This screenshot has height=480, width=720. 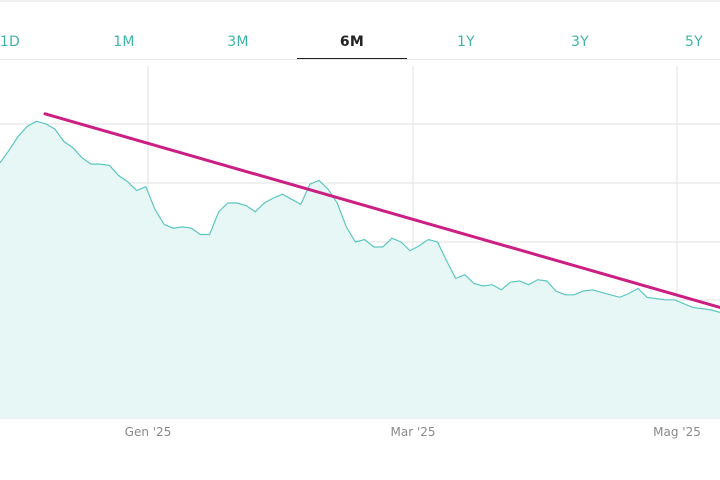 I want to click on tab-3m: 3M, so click(x=238, y=42).